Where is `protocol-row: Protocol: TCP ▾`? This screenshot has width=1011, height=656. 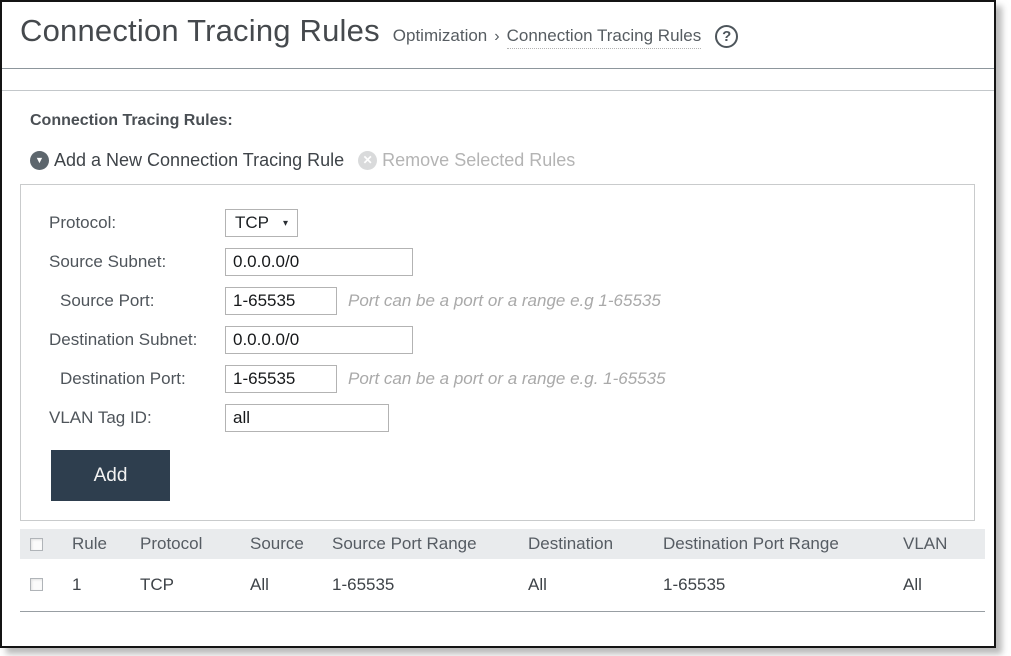 protocol-row: Protocol: TCP ▾ is located at coordinates (497, 223).